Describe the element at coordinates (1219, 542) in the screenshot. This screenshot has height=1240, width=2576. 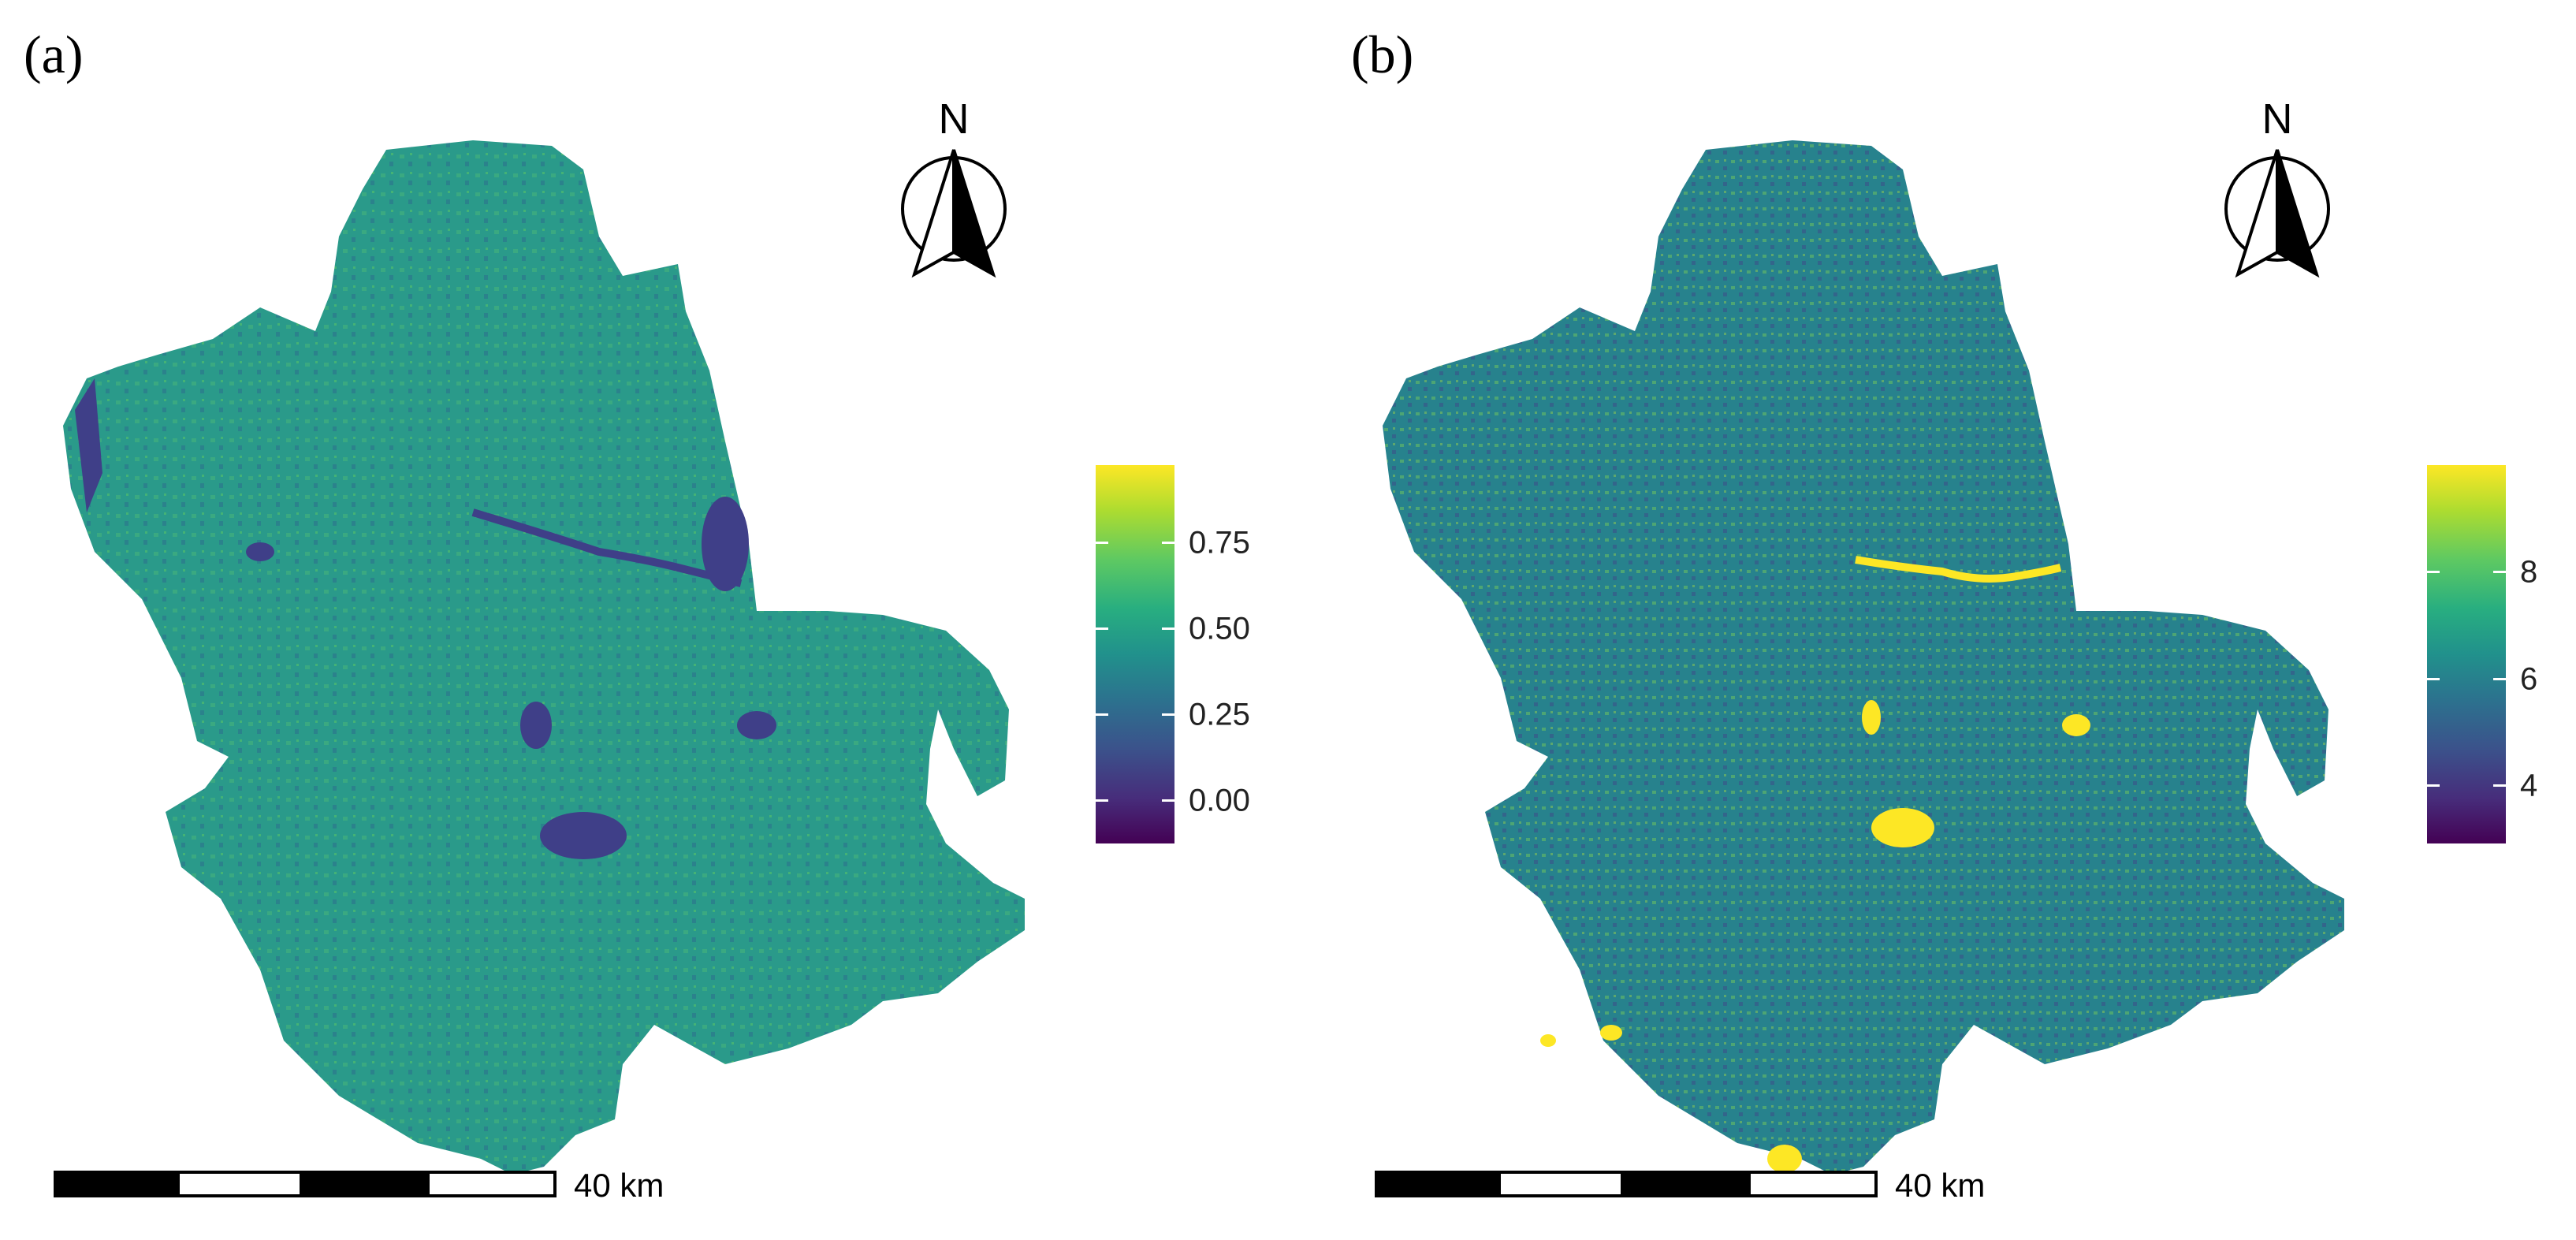
I see `colorbar-tick-label: 0.75` at that location.